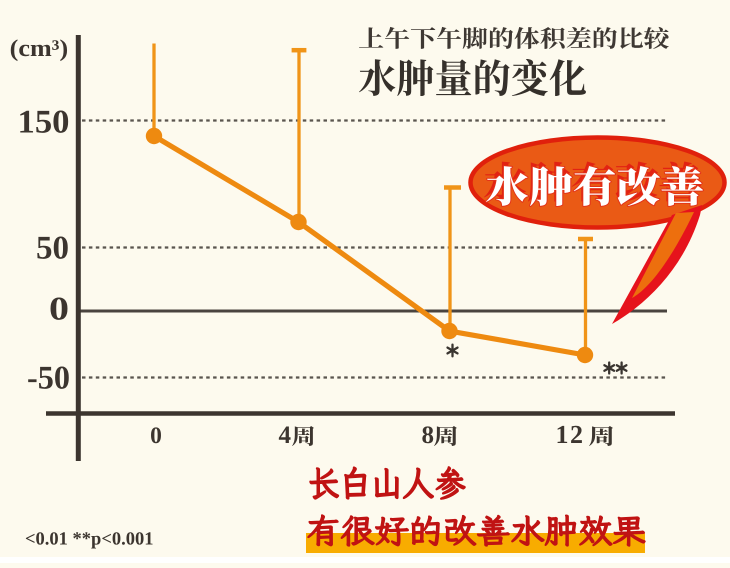  What do you see at coordinates (44, 123) in the screenshot?
I see `svg-text: 150` at bounding box center [44, 123].